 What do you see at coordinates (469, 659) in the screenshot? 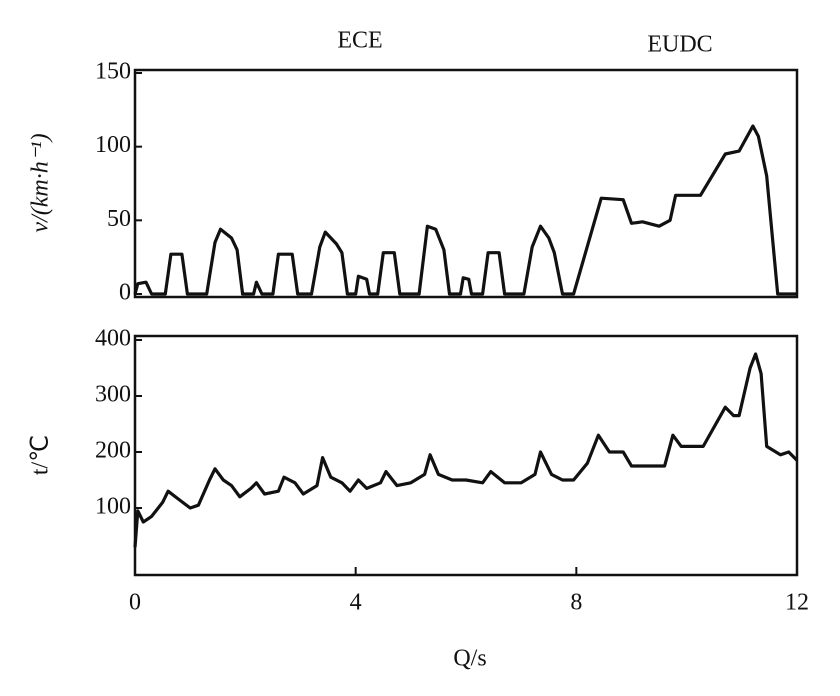
I see `x-axis-label: Q/s` at bounding box center [469, 659].